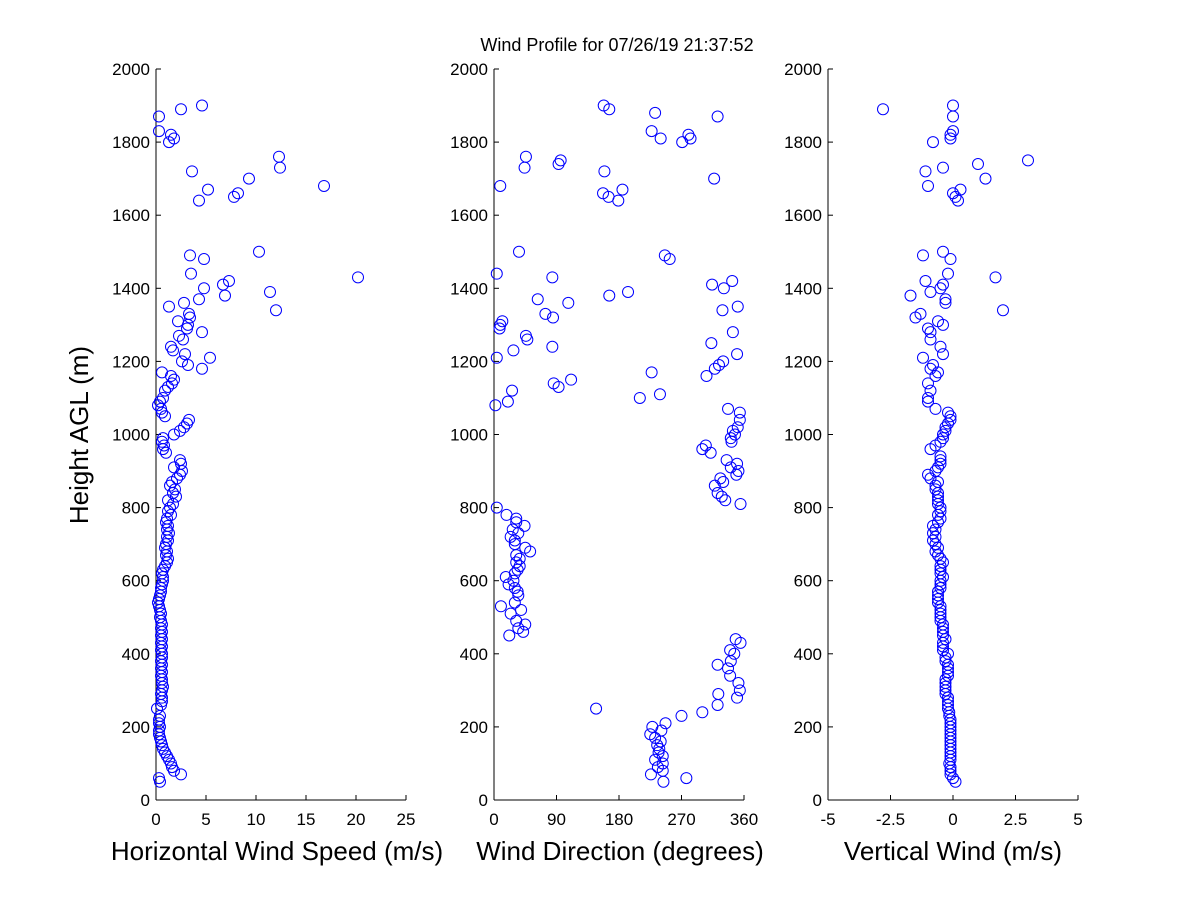 This screenshot has width=1200, height=900. I want to click on x-tick-label: 2.5, so click(1016, 819).